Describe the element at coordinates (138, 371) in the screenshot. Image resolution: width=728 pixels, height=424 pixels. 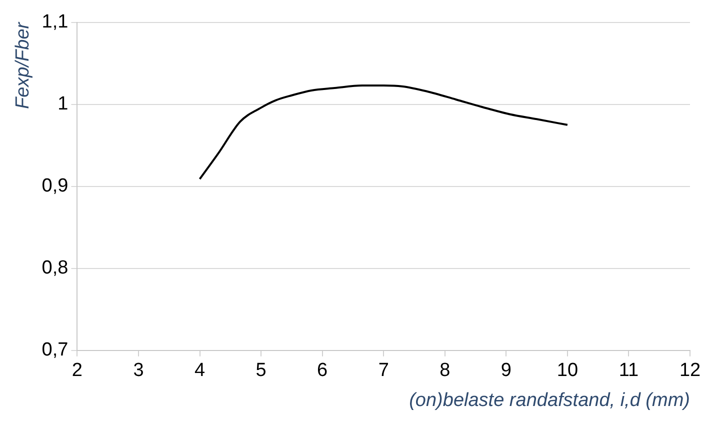
I see `x-tick-label: 3` at that location.